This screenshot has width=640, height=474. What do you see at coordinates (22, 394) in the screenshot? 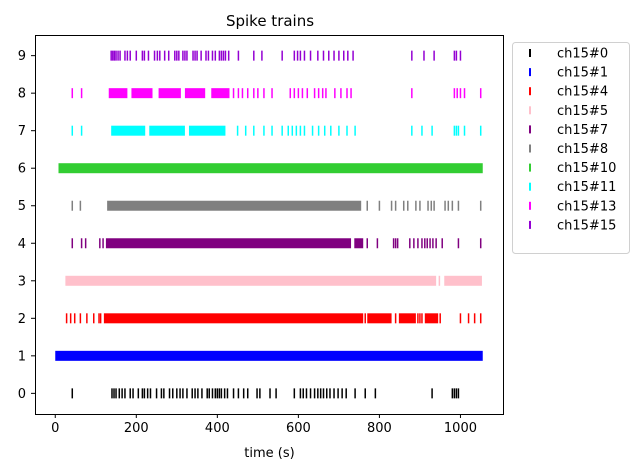
I see `y-tick-label: 0` at bounding box center [22, 394].